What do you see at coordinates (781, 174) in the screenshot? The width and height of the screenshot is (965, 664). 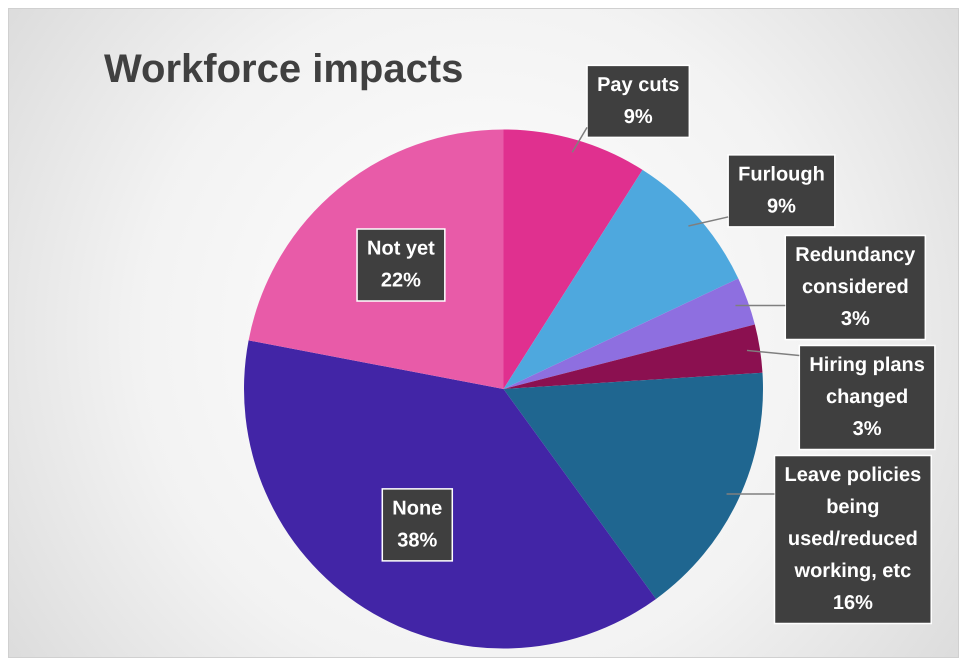 I see `slice-label: Furlough` at bounding box center [781, 174].